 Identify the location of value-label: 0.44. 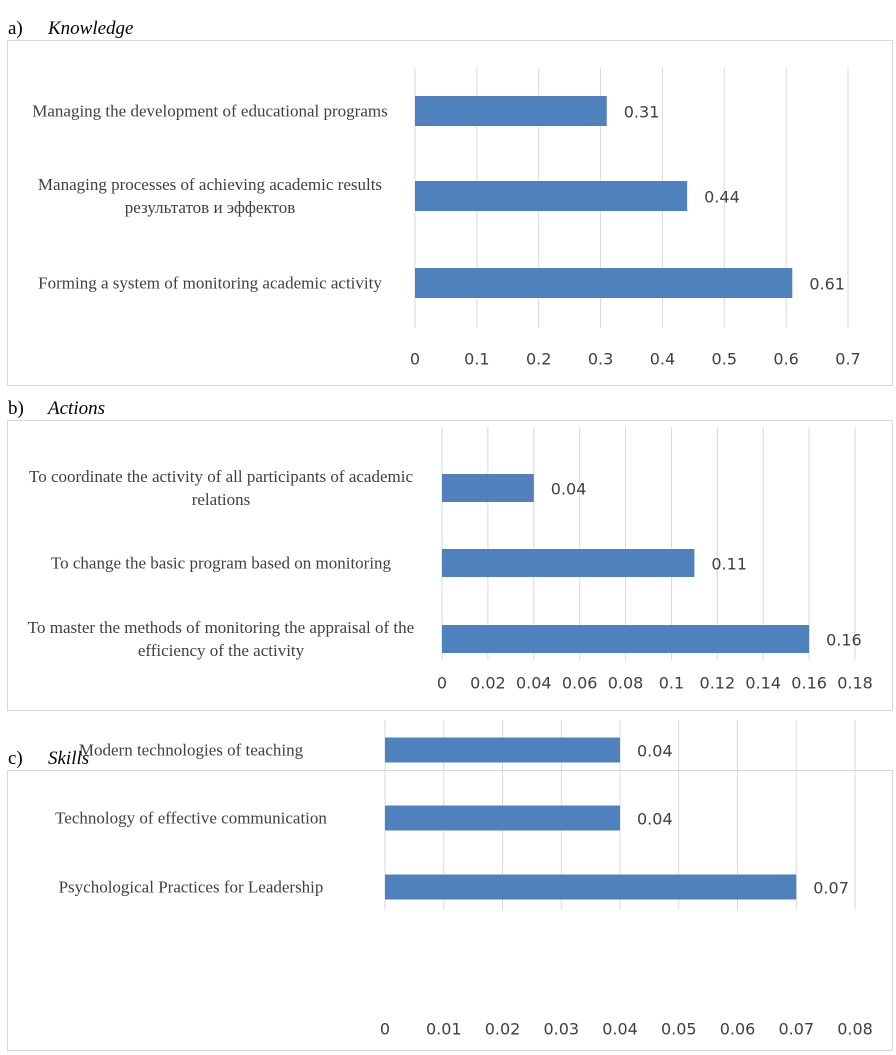
(722, 197).